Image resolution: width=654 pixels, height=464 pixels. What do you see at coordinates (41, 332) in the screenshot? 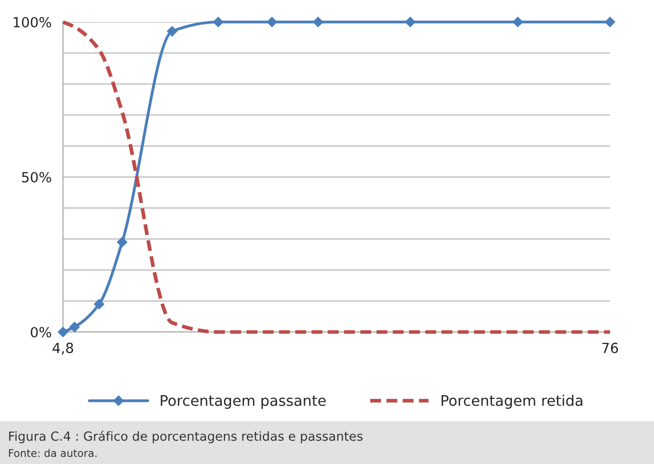
I see `y-tick-label: 0%` at bounding box center [41, 332].